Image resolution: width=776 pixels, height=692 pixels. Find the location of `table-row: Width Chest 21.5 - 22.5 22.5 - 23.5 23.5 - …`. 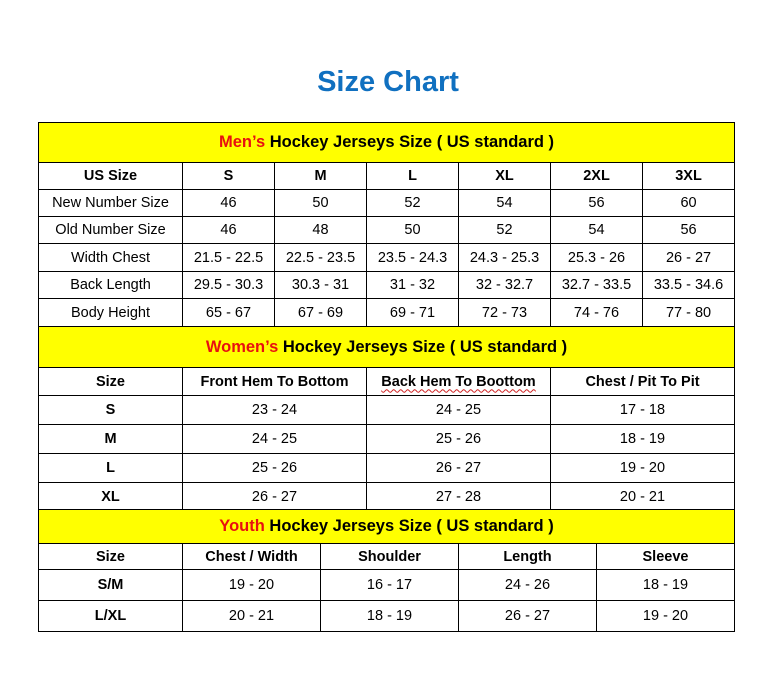

table-row: Width Chest 21.5 - 22.5 22.5 - 23.5 23.5 - … is located at coordinates (387, 257).